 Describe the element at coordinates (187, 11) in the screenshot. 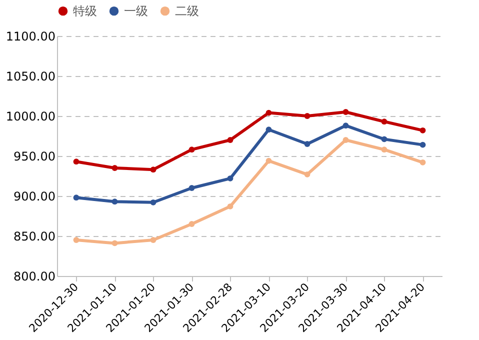

I see `legend-label: 二级` at that location.